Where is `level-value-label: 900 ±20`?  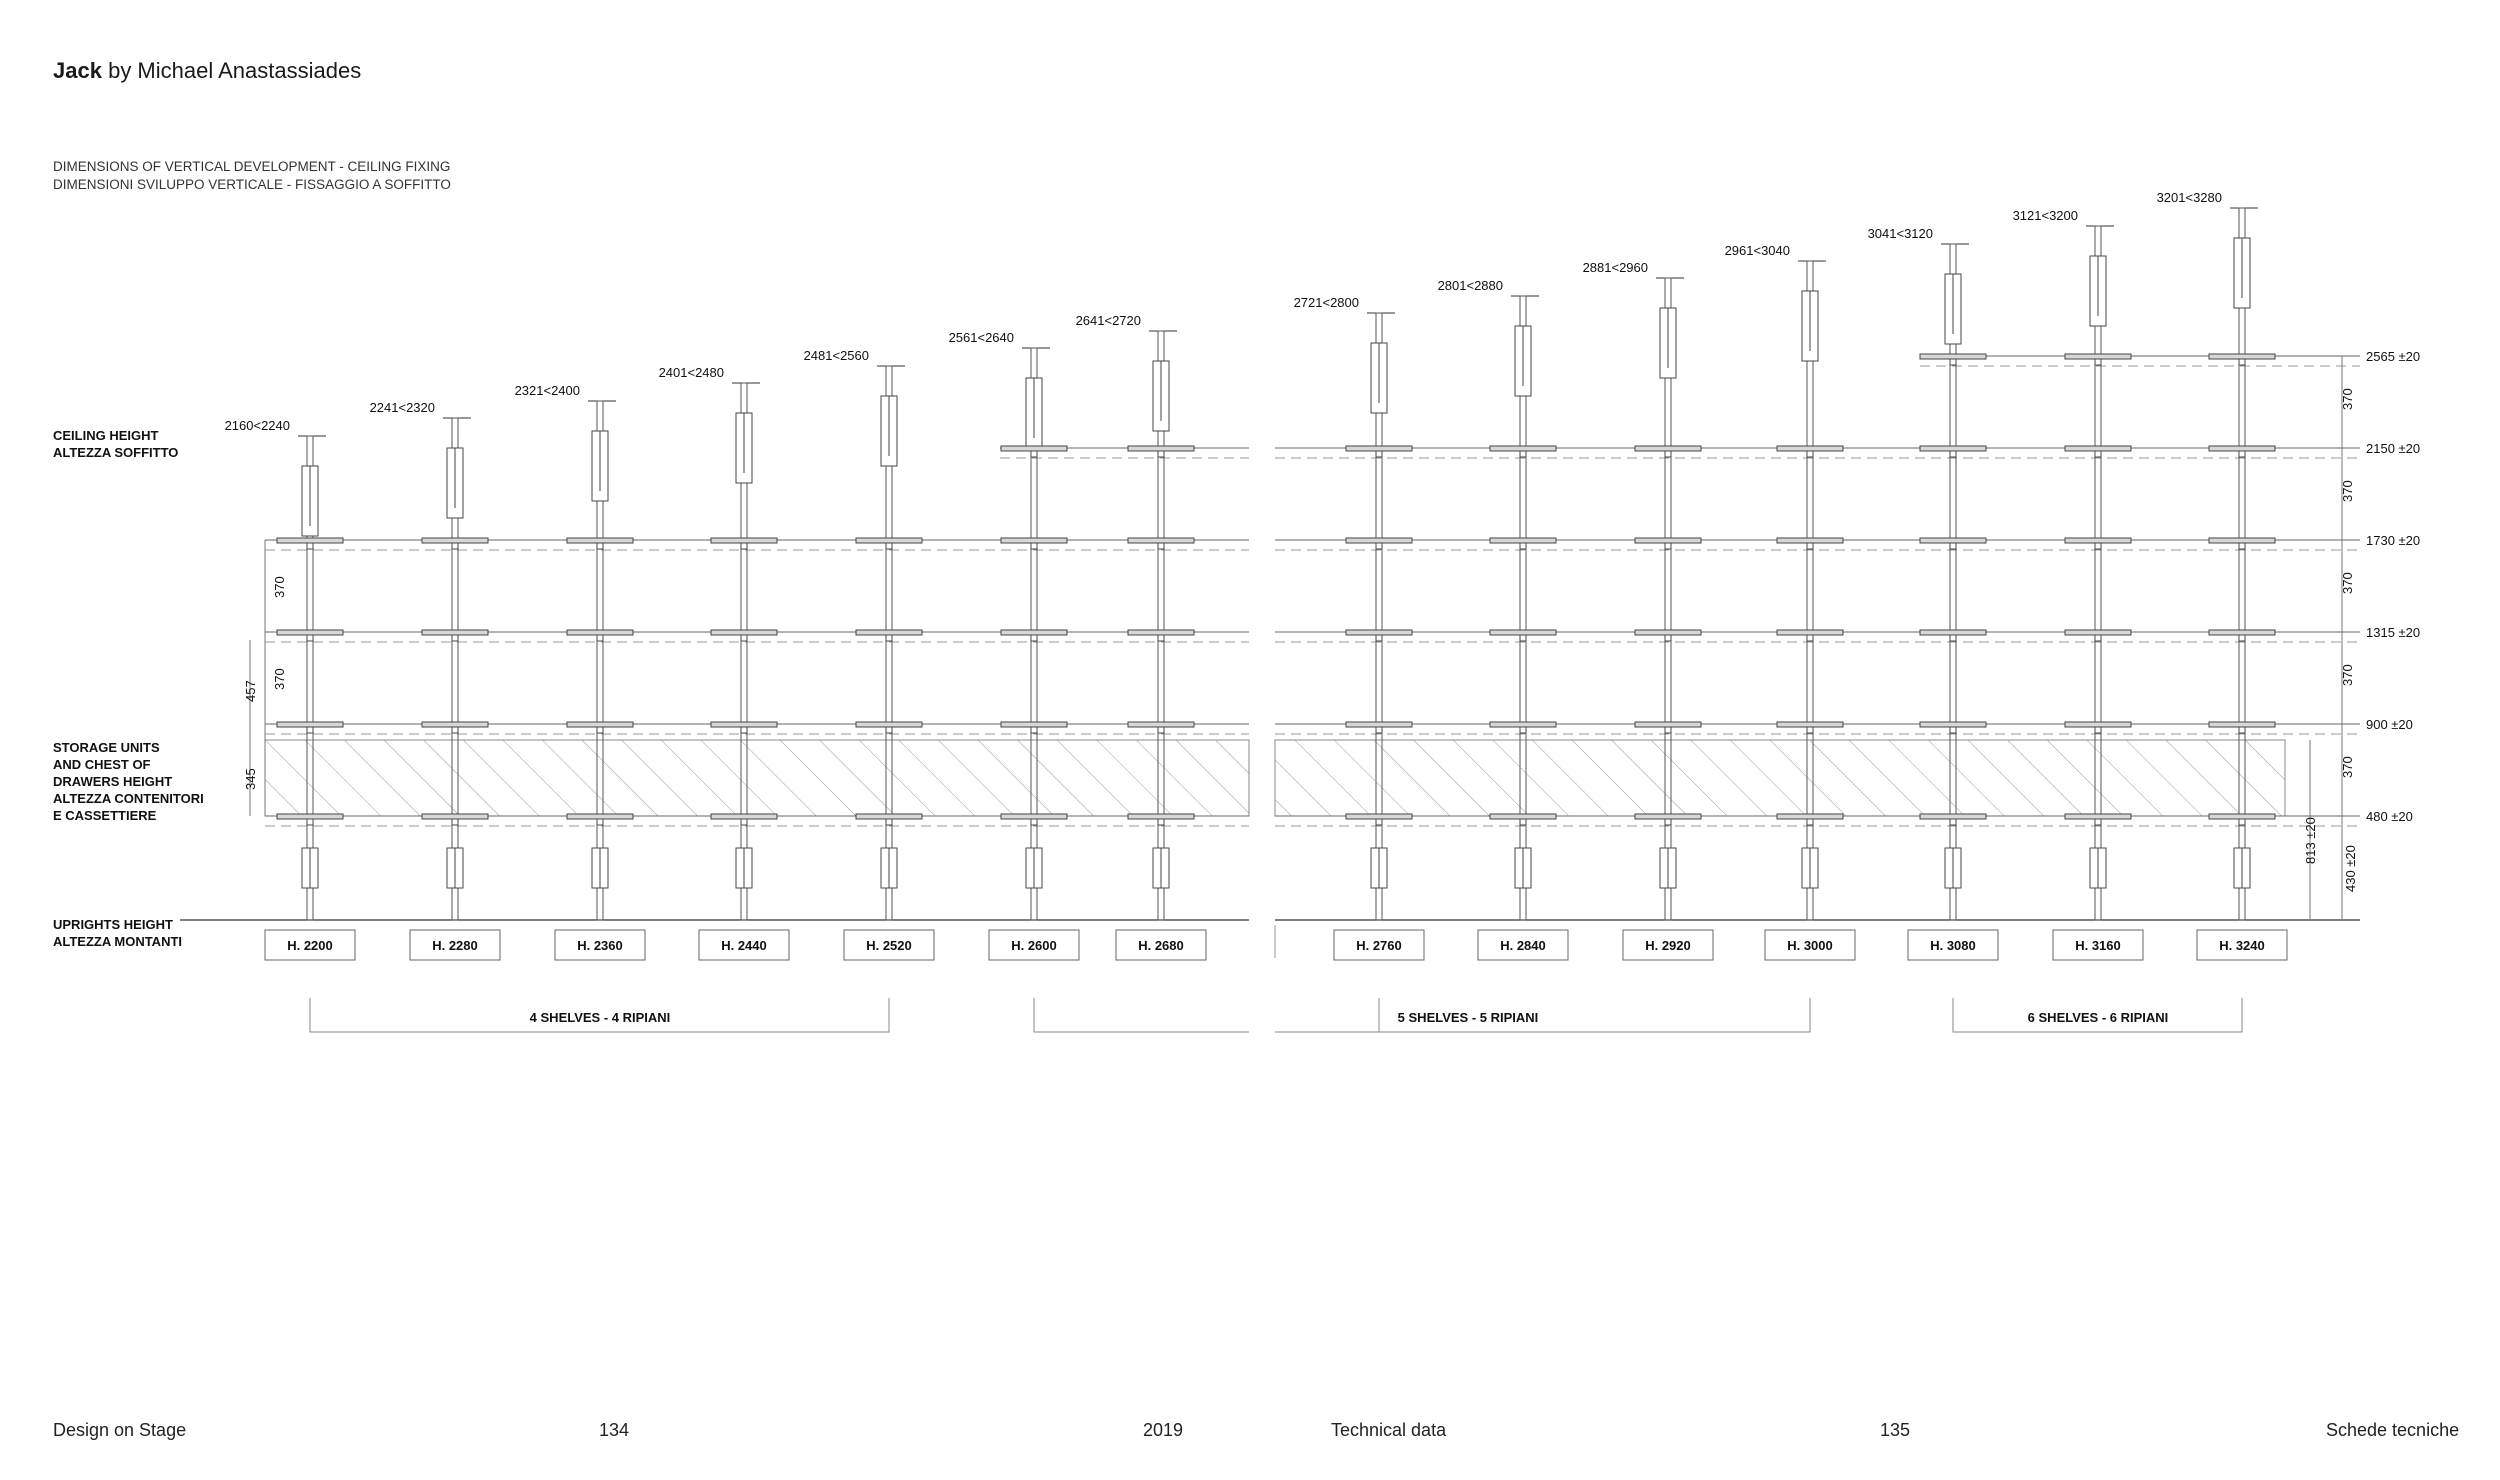 level-value-label: 900 ±20 is located at coordinates (2389, 724).